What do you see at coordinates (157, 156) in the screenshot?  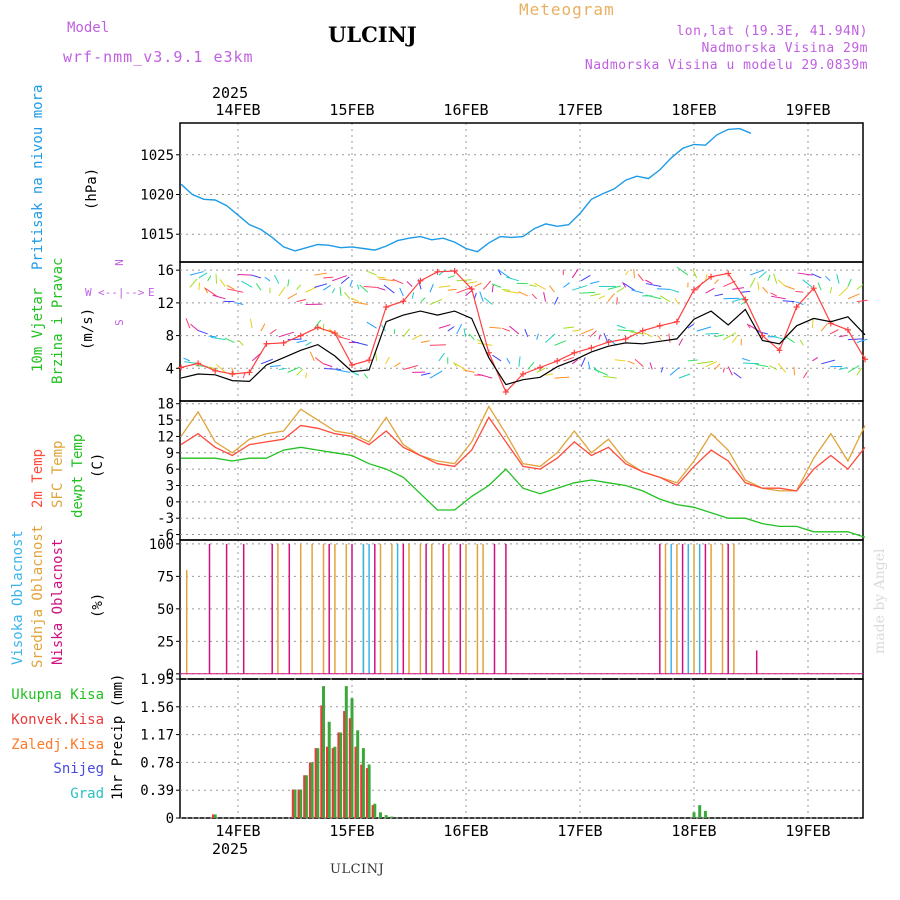 I see `pressure-tick-label: 1025` at bounding box center [157, 156].